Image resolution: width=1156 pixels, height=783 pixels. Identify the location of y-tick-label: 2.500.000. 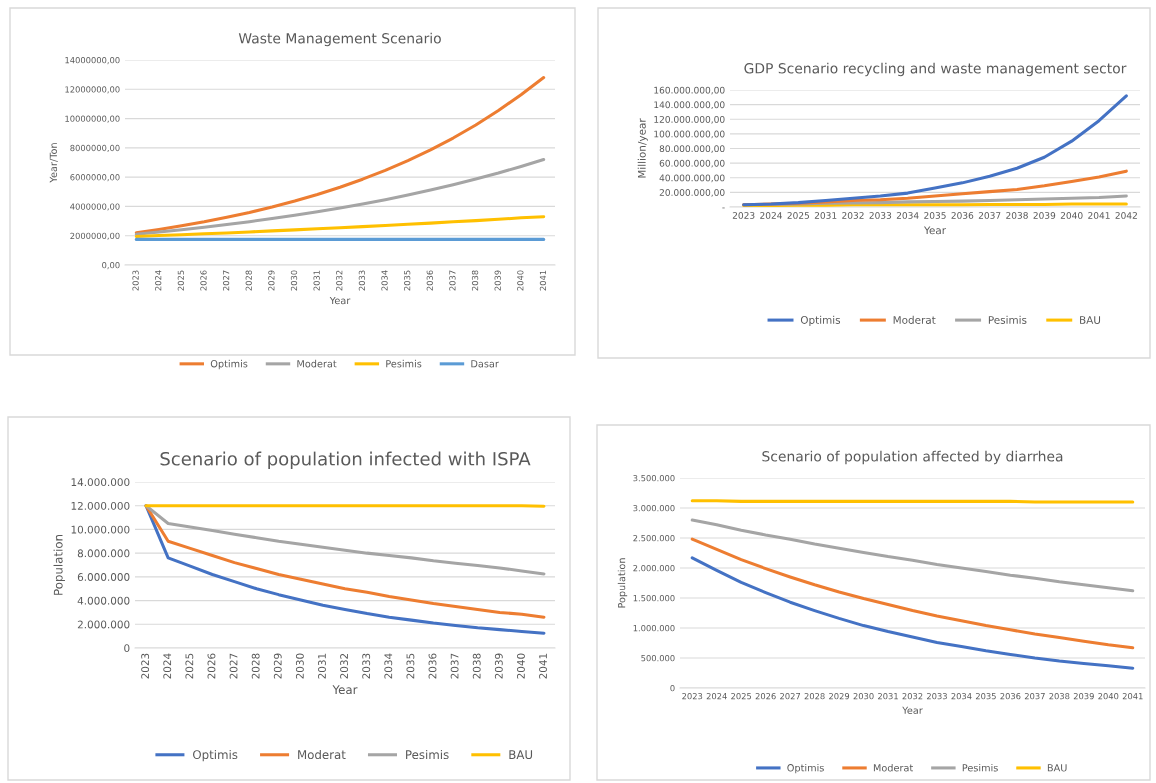
(654, 538).